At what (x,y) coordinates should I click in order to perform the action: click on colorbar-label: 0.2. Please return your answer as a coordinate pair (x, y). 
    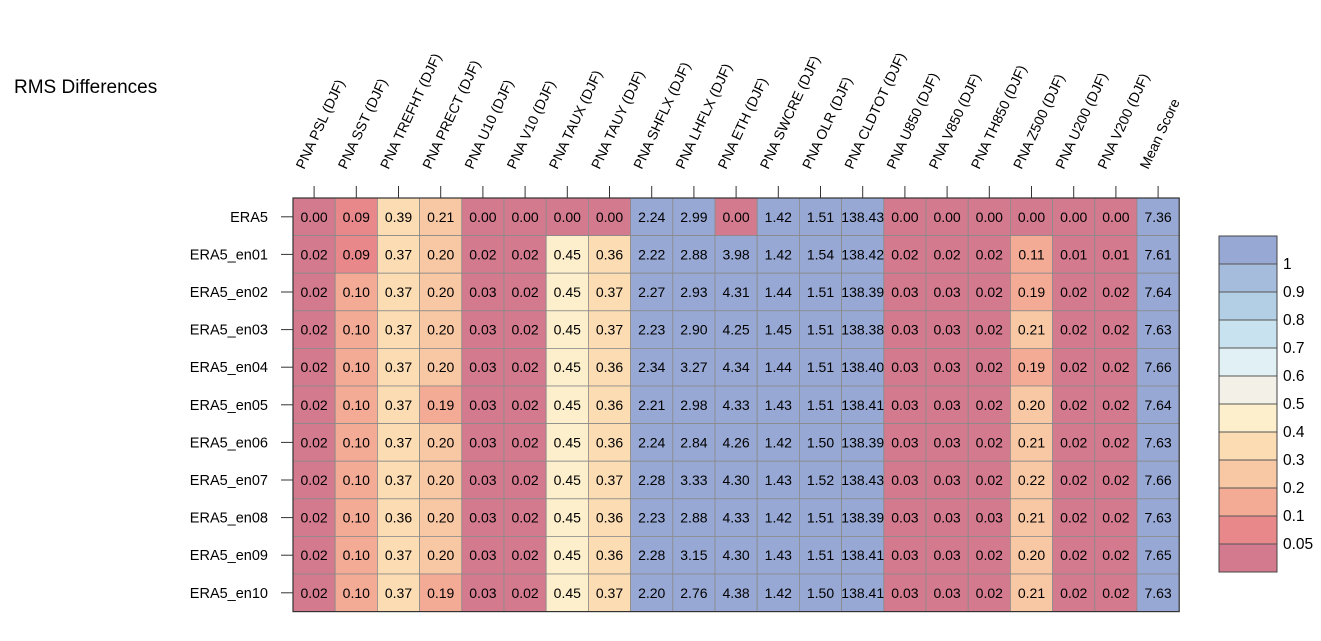
    Looking at the image, I should click on (1294, 488).